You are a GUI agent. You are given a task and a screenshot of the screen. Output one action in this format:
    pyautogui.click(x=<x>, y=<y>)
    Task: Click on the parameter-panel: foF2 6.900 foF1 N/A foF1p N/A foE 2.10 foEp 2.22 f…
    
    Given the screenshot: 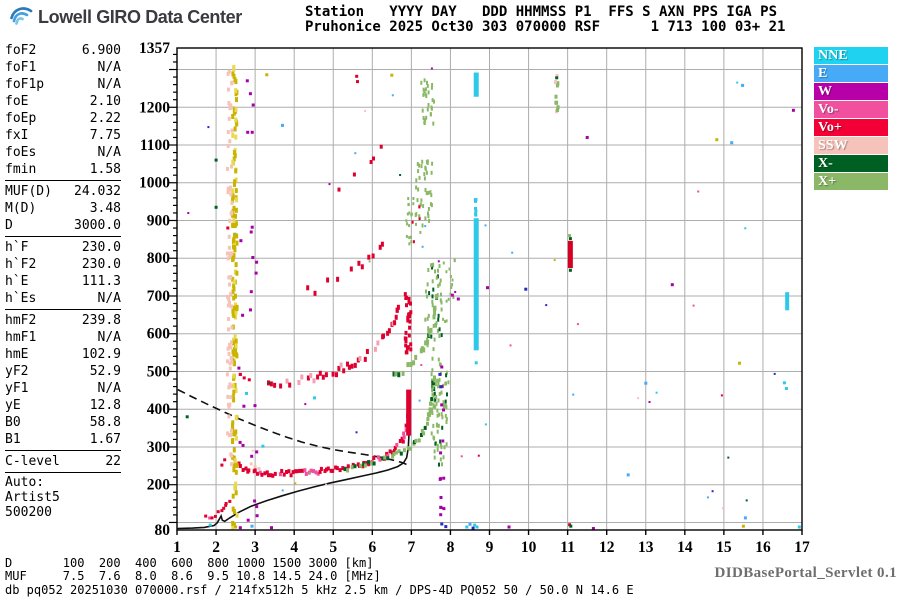 What is the action you would take?
    pyautogui.click(x=63, y=281)
    